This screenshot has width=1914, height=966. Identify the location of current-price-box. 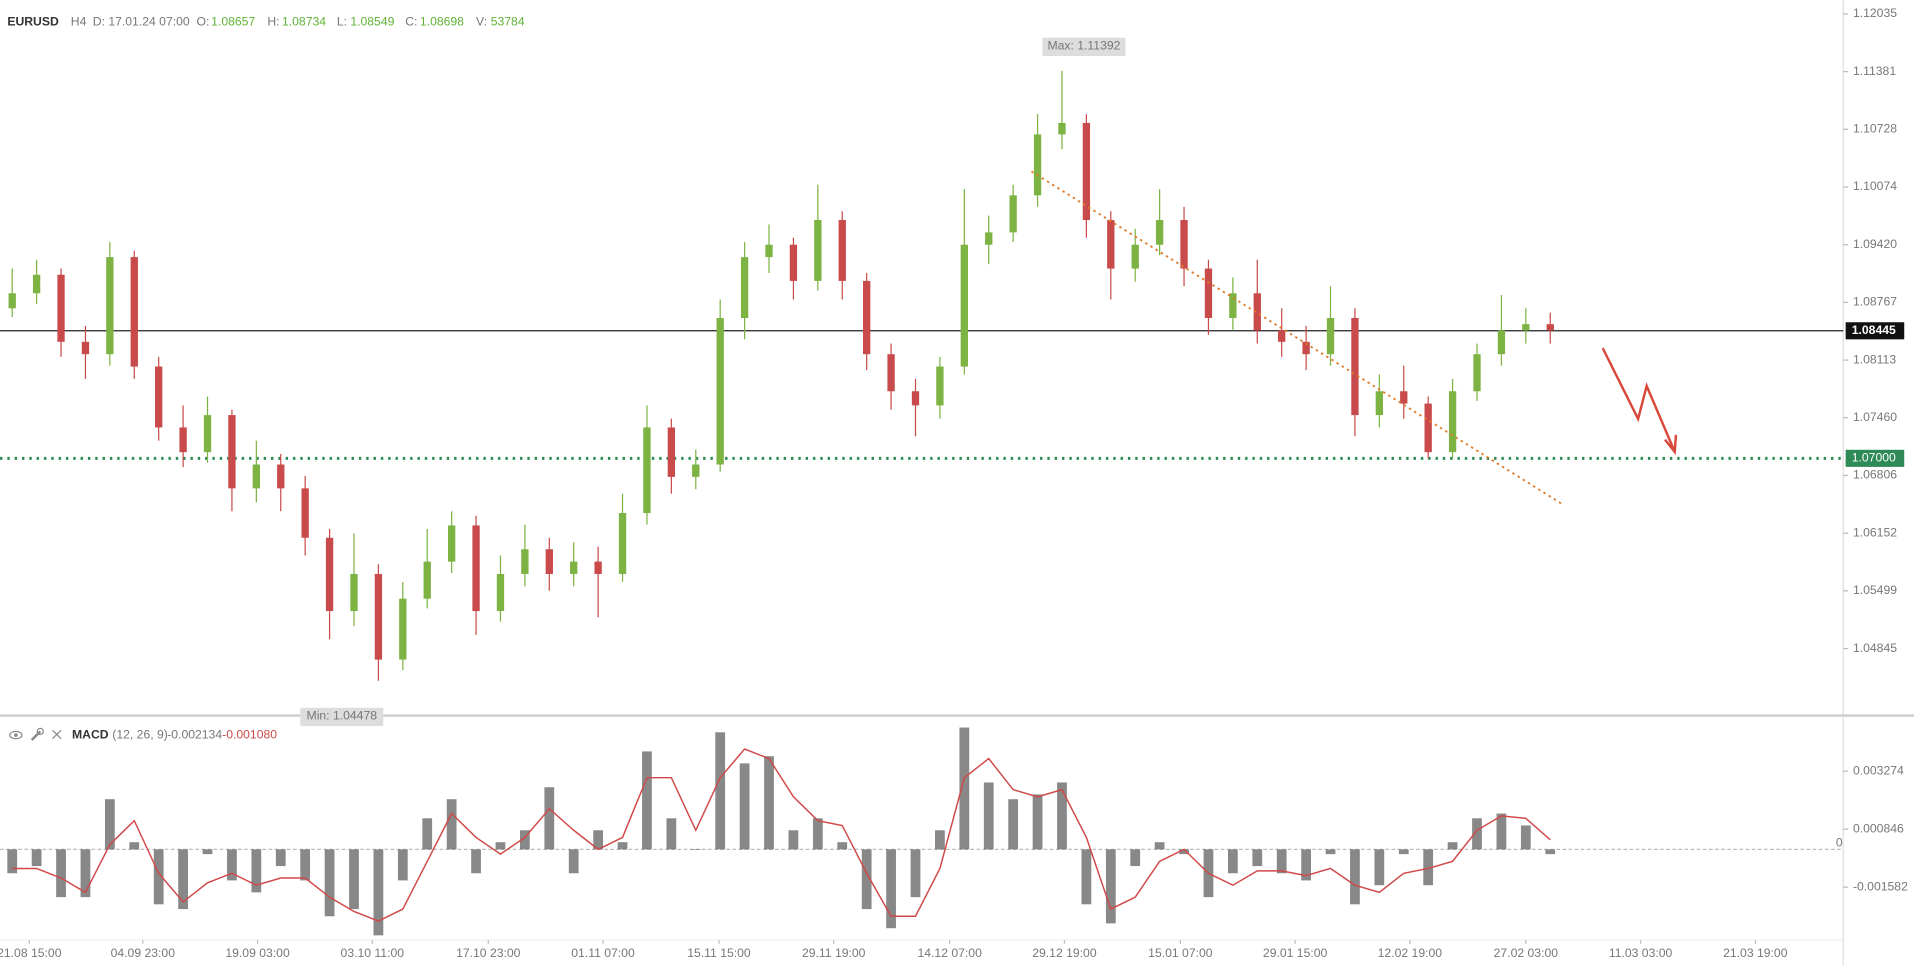
(1875, 331).